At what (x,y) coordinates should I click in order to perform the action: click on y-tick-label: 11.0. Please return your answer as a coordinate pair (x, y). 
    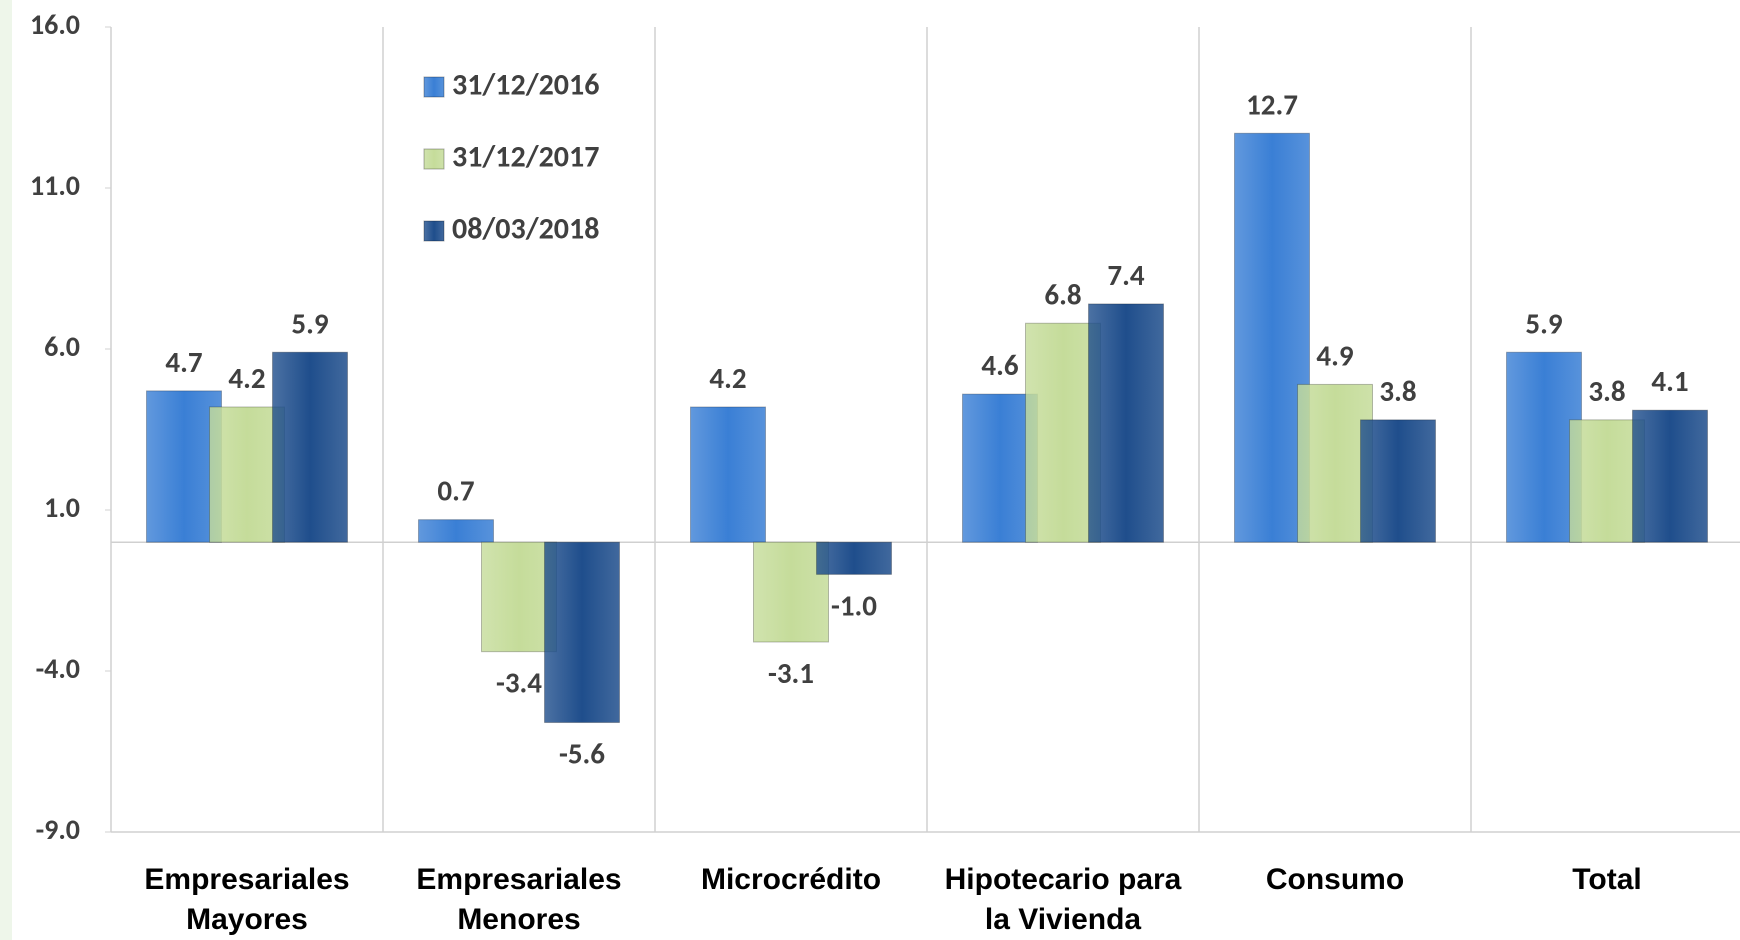
    Looking at the image, I should click on (55, 185).